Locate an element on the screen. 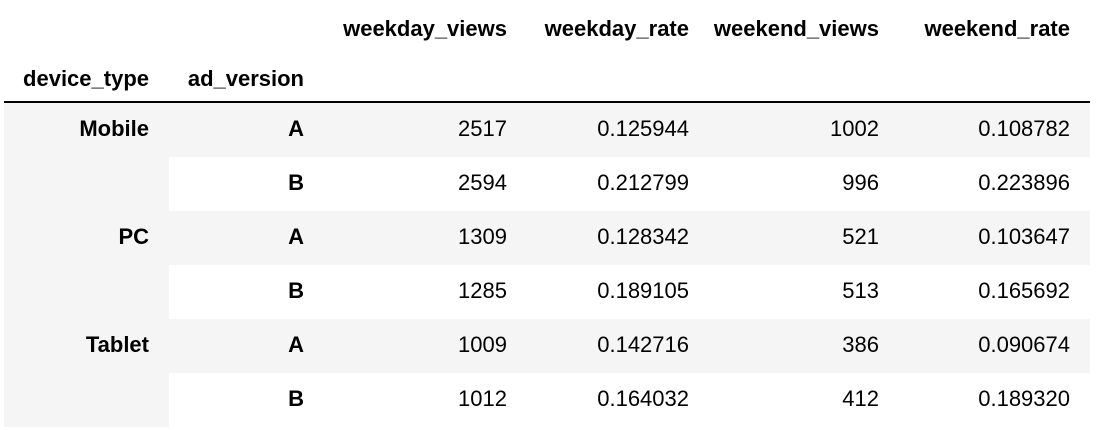 Image resolution: width=1100 pixels, height=430 pixels. data-cell: 0.223896 is located at coordinates (1024, 182).